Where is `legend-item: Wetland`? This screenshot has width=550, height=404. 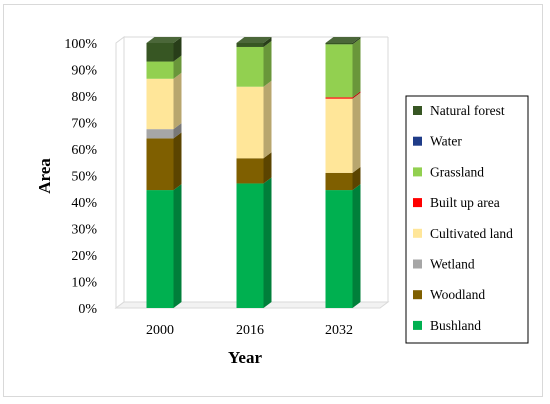
legend-item: Wetland is located at coordinates (444, 264).